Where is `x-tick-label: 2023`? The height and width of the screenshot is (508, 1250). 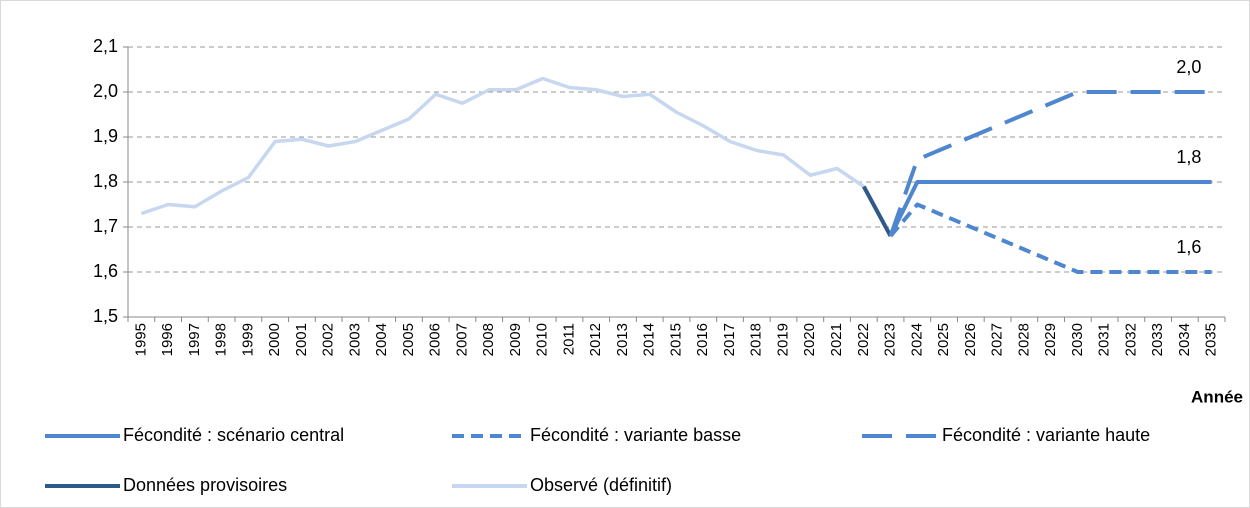 x-tick-label: 2023 is located at coordinates (890, 339).